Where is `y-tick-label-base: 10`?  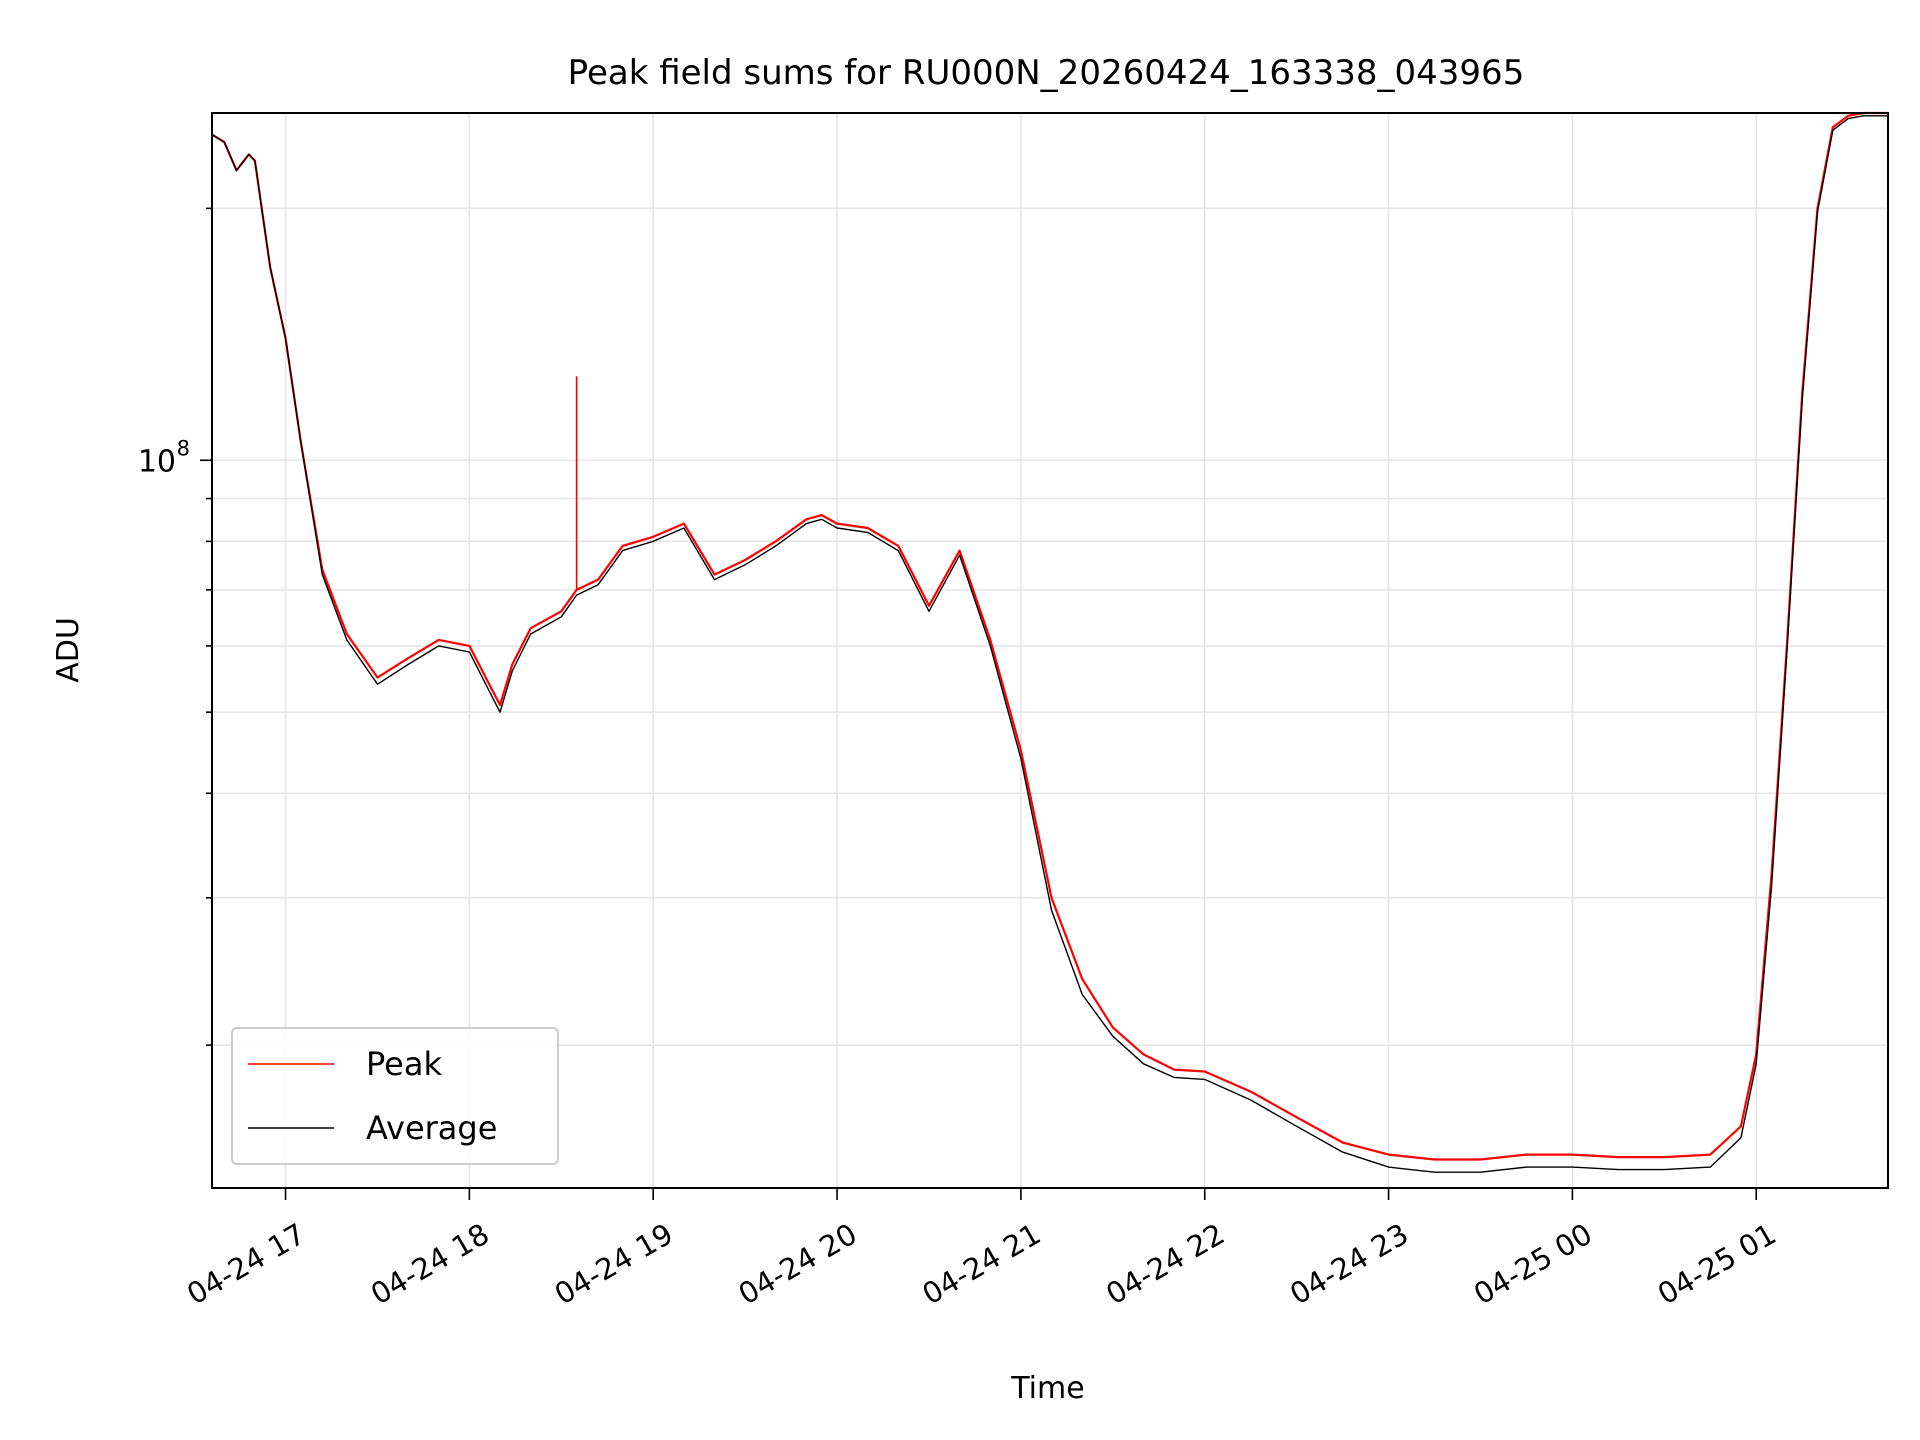
y-tick-label-base: 10 is located at coordinates (157, 461).